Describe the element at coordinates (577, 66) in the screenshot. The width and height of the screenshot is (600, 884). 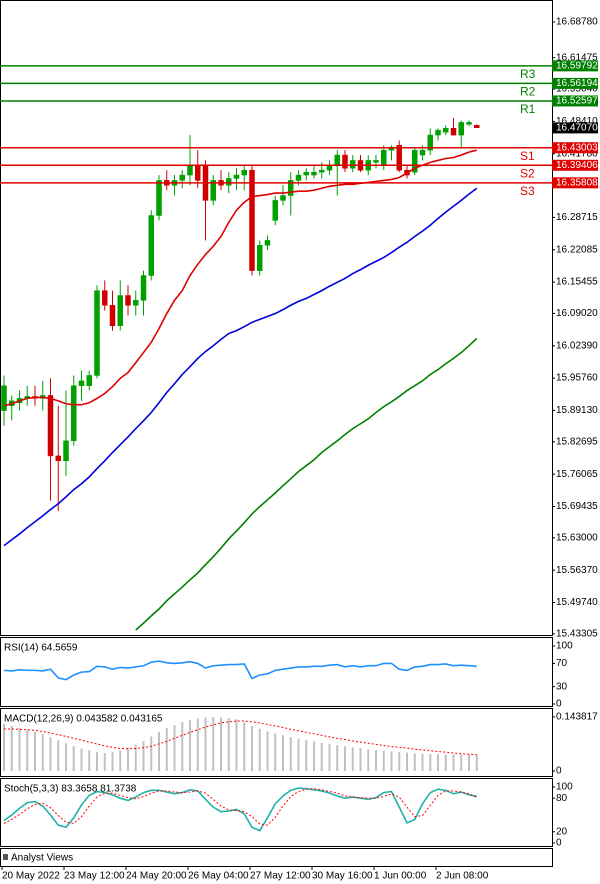
I see `level-price: 16.59792` at that location.